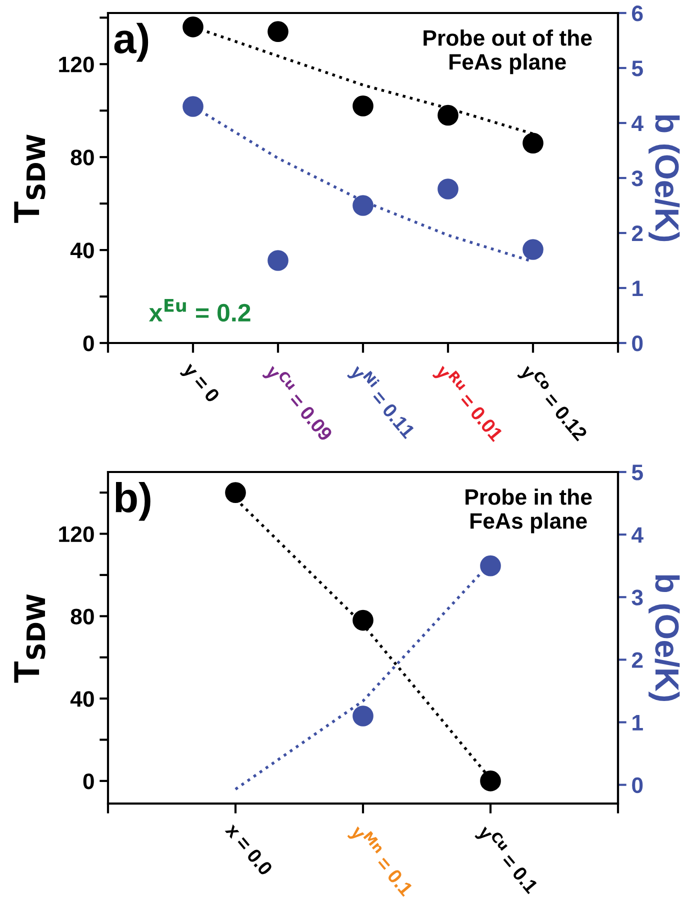 This screenshot has height=901, width=685. I want to click on y2-tick-label: 6, so click(637, 14).